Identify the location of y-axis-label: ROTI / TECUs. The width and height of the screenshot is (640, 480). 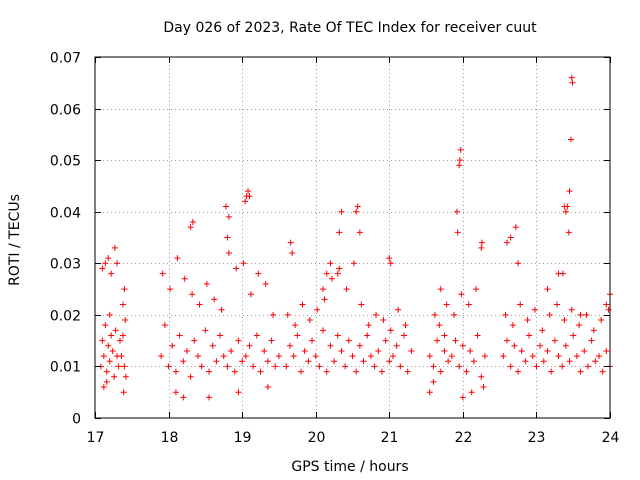
(15, 240).